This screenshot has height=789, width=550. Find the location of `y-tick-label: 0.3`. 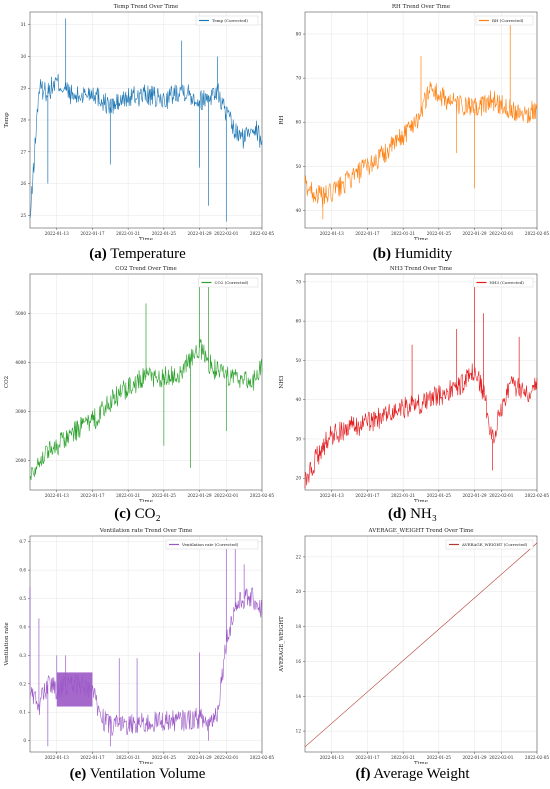

y-tick-label: 0.3 is located at coordinates (22, 655).